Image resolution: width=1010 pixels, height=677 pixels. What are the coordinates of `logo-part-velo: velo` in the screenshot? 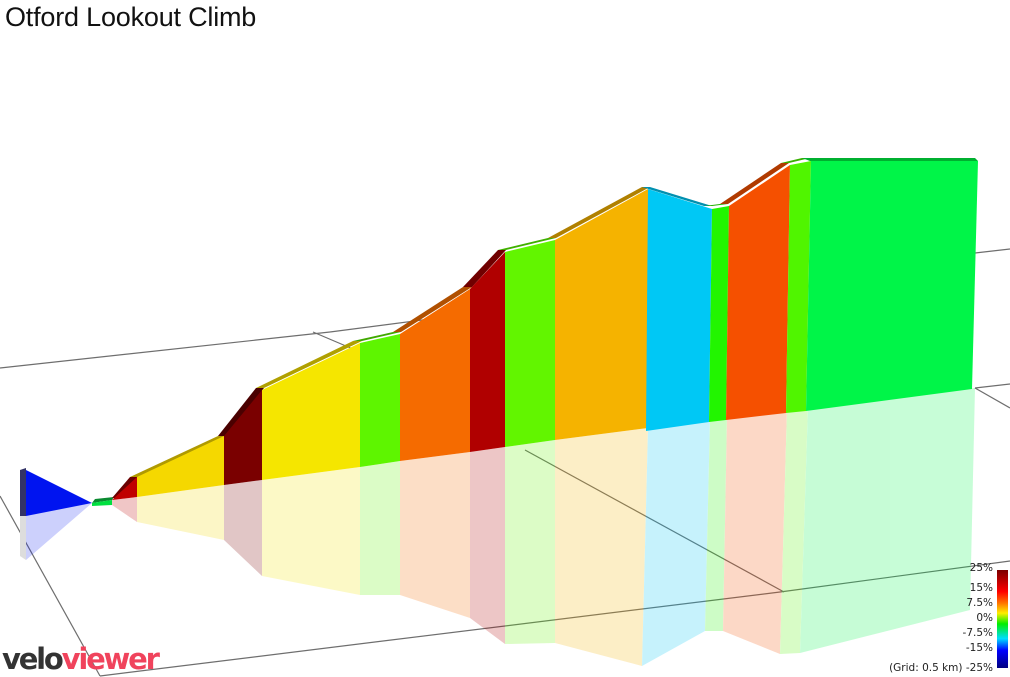 It's located at (33, 659).